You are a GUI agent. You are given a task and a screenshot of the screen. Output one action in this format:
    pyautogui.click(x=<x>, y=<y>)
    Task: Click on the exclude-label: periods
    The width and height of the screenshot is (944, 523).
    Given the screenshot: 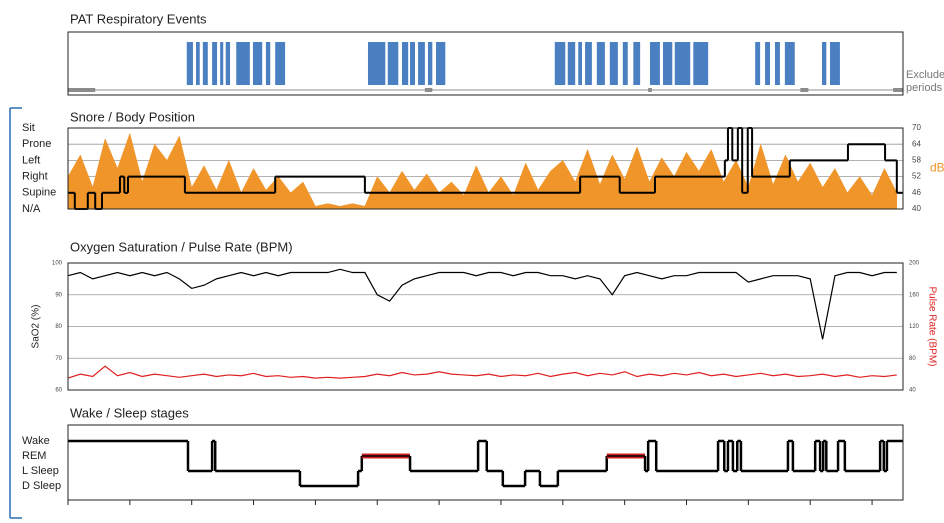 What is the action you would take?
    pyautogui.click(x=924, y=88)
    